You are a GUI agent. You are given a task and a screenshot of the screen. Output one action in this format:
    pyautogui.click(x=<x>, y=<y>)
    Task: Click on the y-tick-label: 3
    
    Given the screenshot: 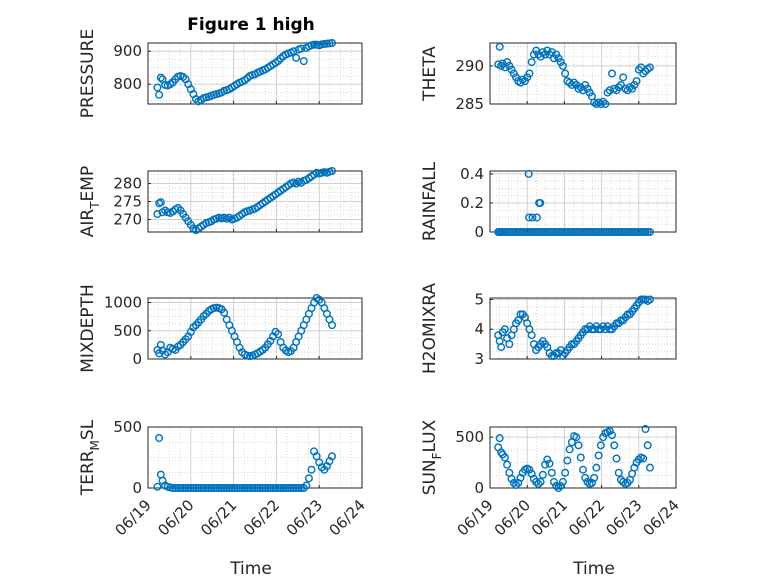 What is the action you would take?
    pyautogui.click(x=479, y=359)
    